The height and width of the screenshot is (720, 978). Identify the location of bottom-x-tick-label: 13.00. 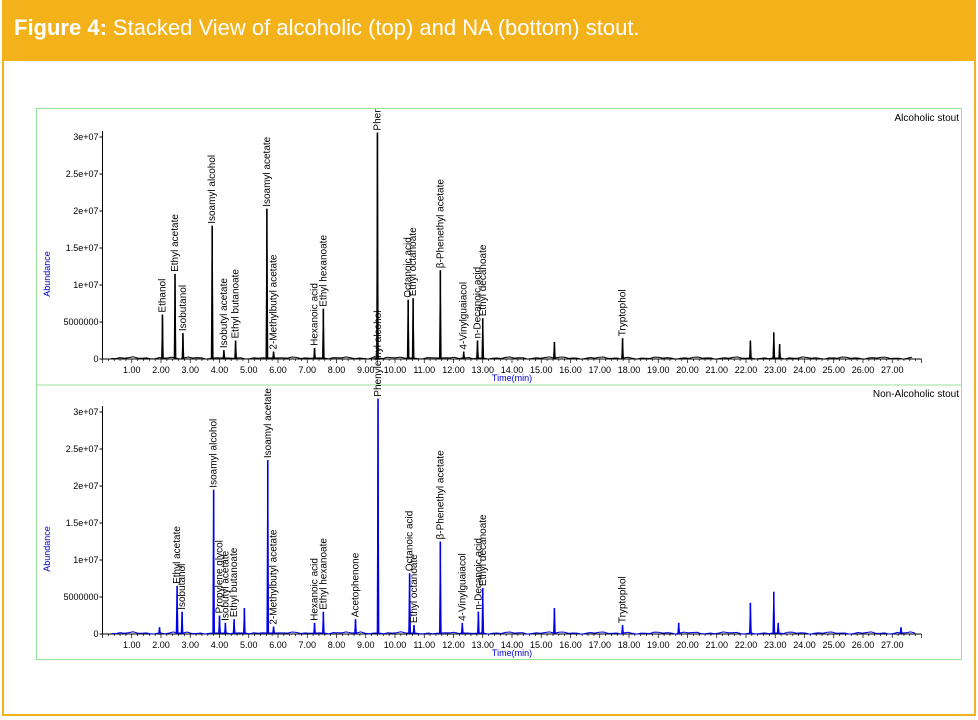
(482, 645).